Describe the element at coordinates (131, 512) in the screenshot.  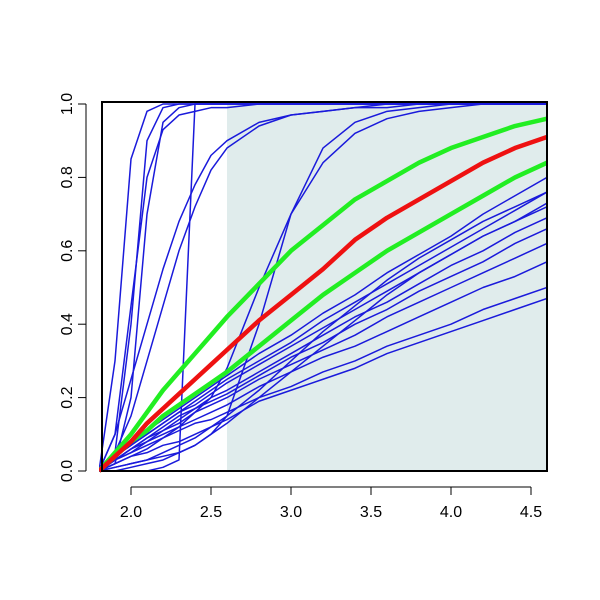
I see `x-tick-label: 2.0` at that location.